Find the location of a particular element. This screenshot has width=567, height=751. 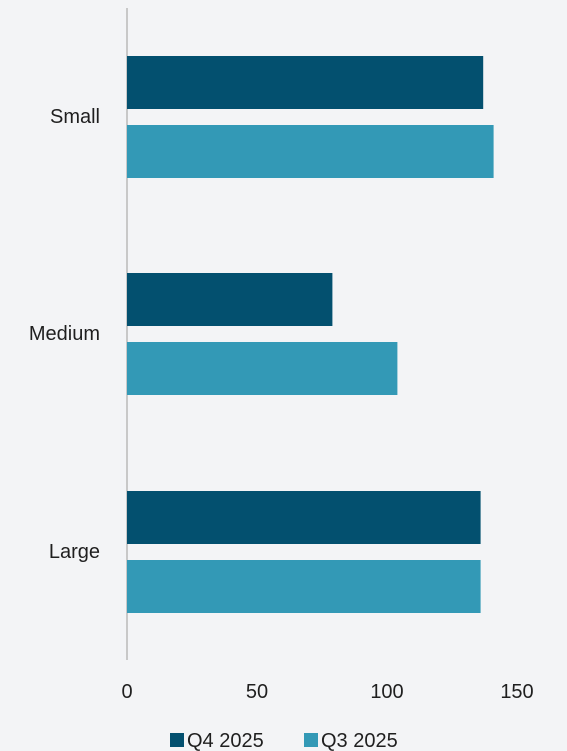

category-label-large: Large is located at coordinates (74, 552).